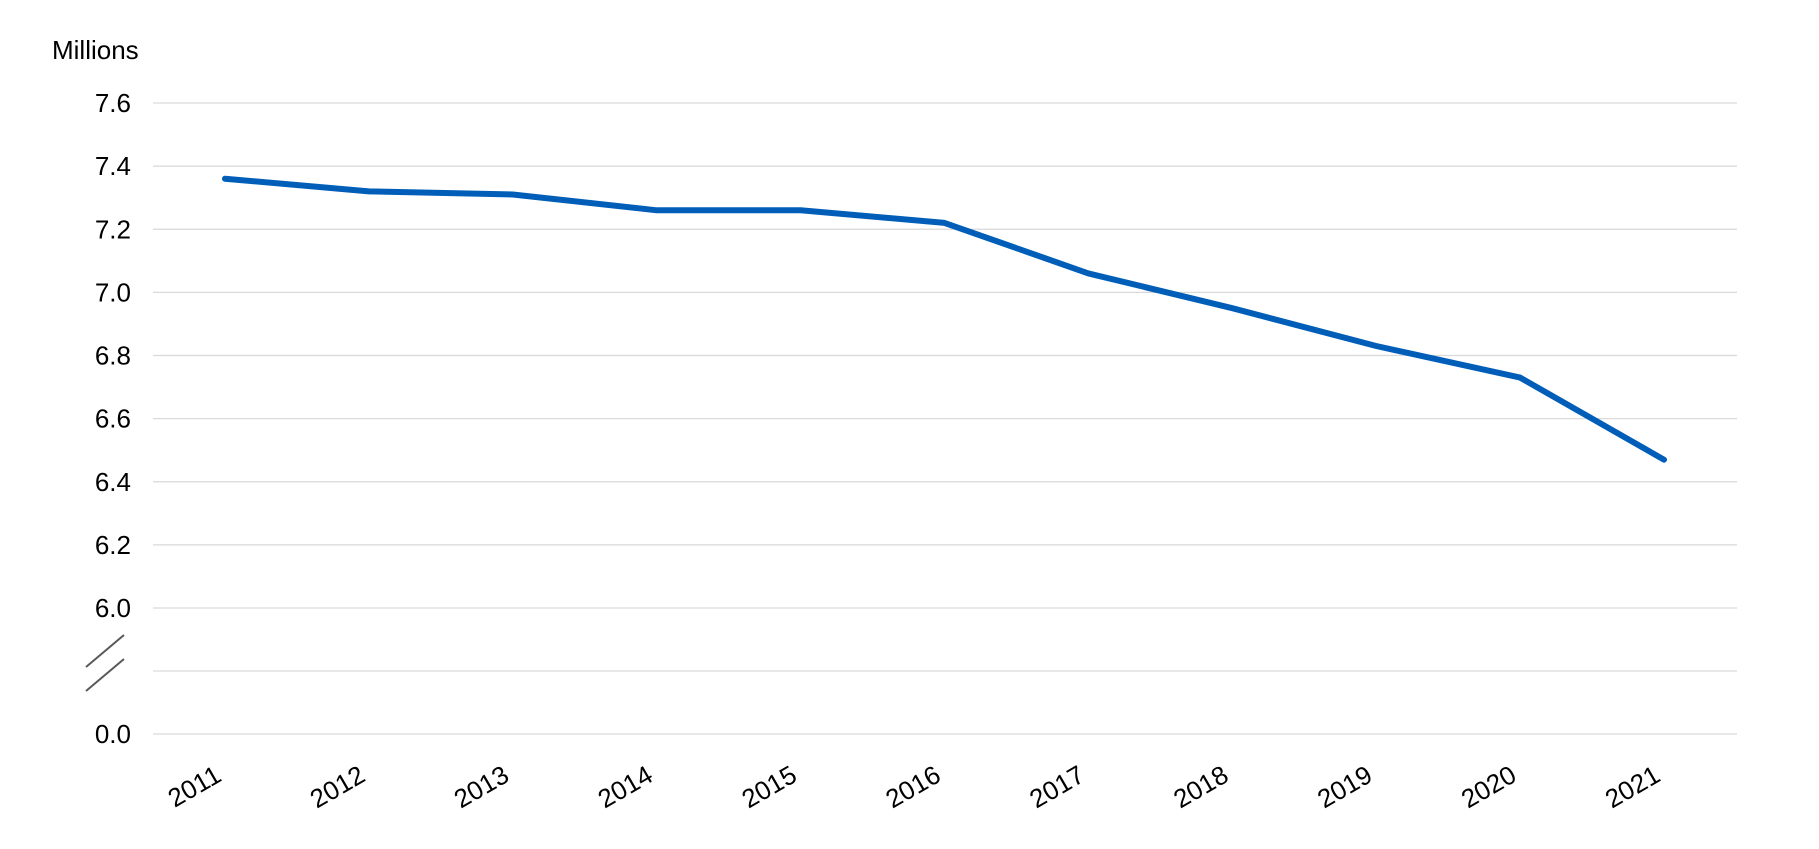 Image resolution: width=1819 pixels, height=849 pixels. I want to click on x-tick-label: 2018, so click(1200, 786).